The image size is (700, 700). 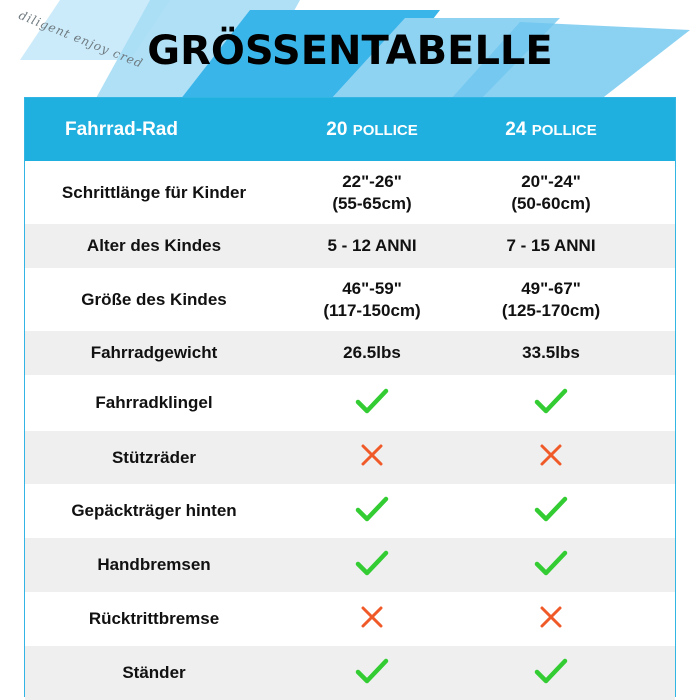 I want to click on decorative-stripes, so click(x=355, y=50).